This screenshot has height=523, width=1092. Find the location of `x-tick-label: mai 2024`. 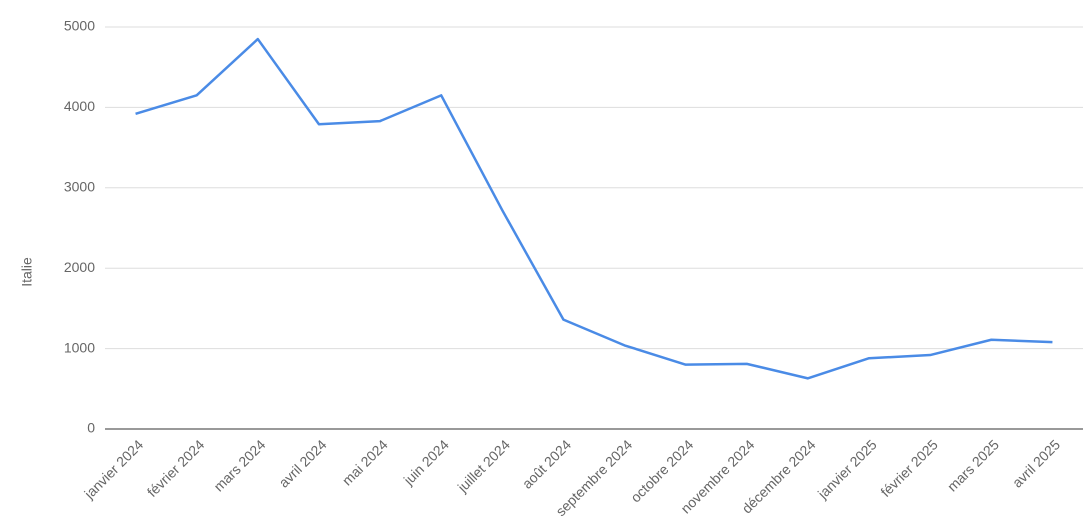

x-tick-label: mai 2024 is located at coordinates (365, 462).